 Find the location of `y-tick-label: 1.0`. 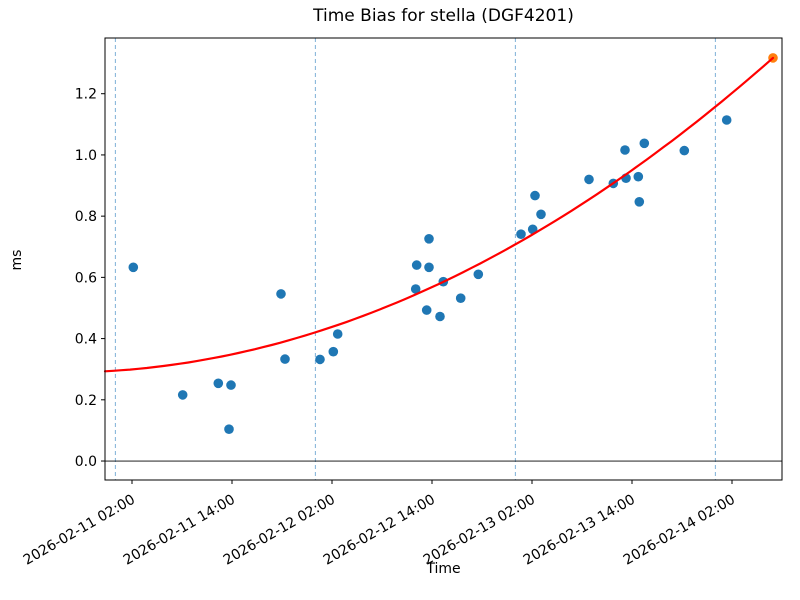

y-tick-label: 1.0 is located at coordinates (86, 156).